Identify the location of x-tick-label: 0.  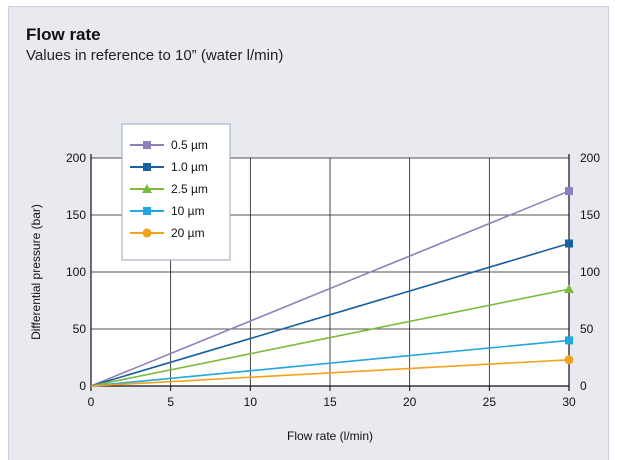
(91, 402).